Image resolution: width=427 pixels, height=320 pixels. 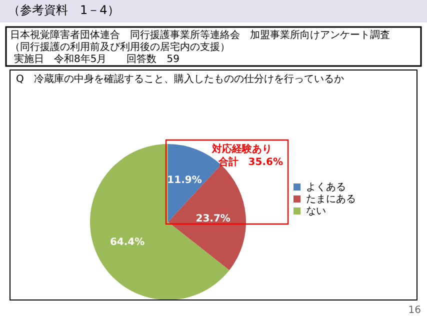 I want to click on data-label: 23.7%, so click(x=213, y=218).